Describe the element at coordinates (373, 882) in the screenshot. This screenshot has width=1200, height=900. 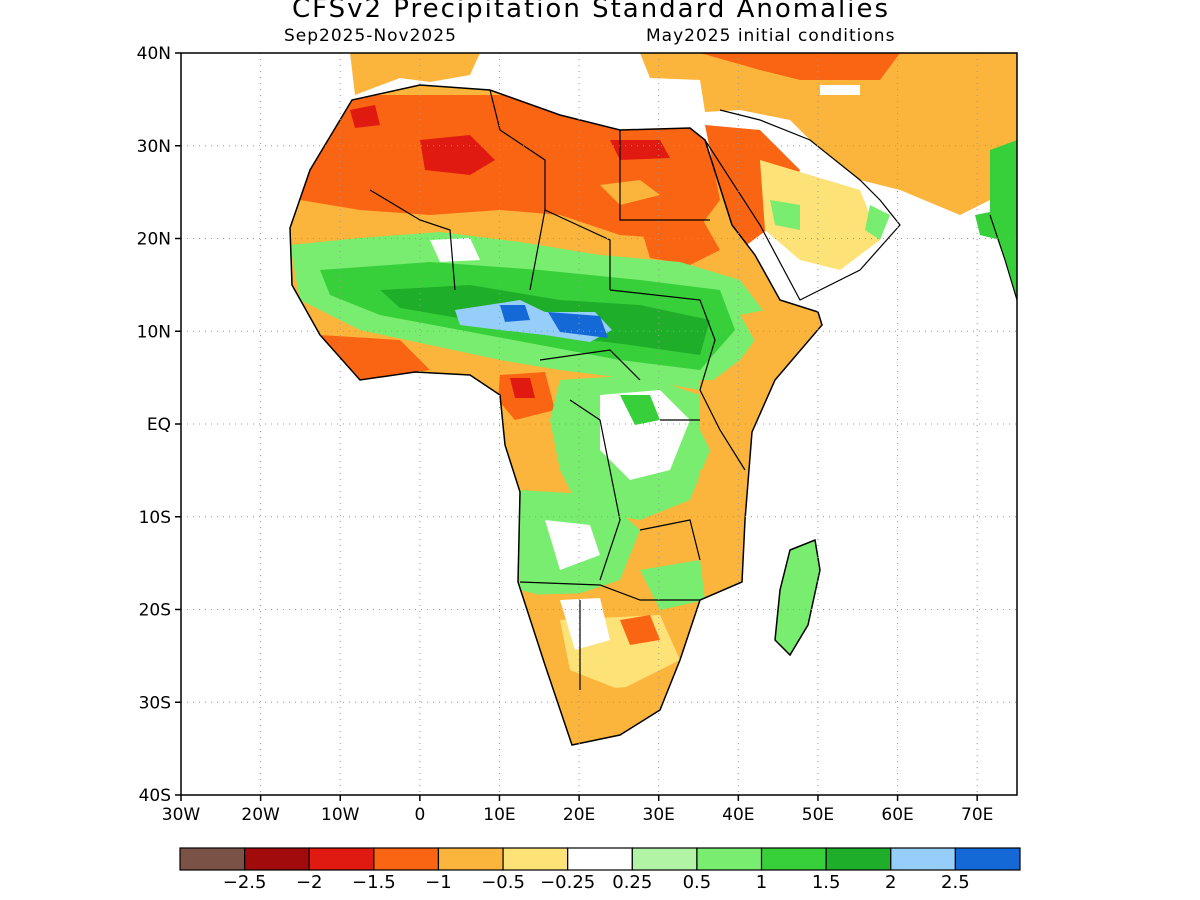
I see `colorbar-label: −1.5` at that location.